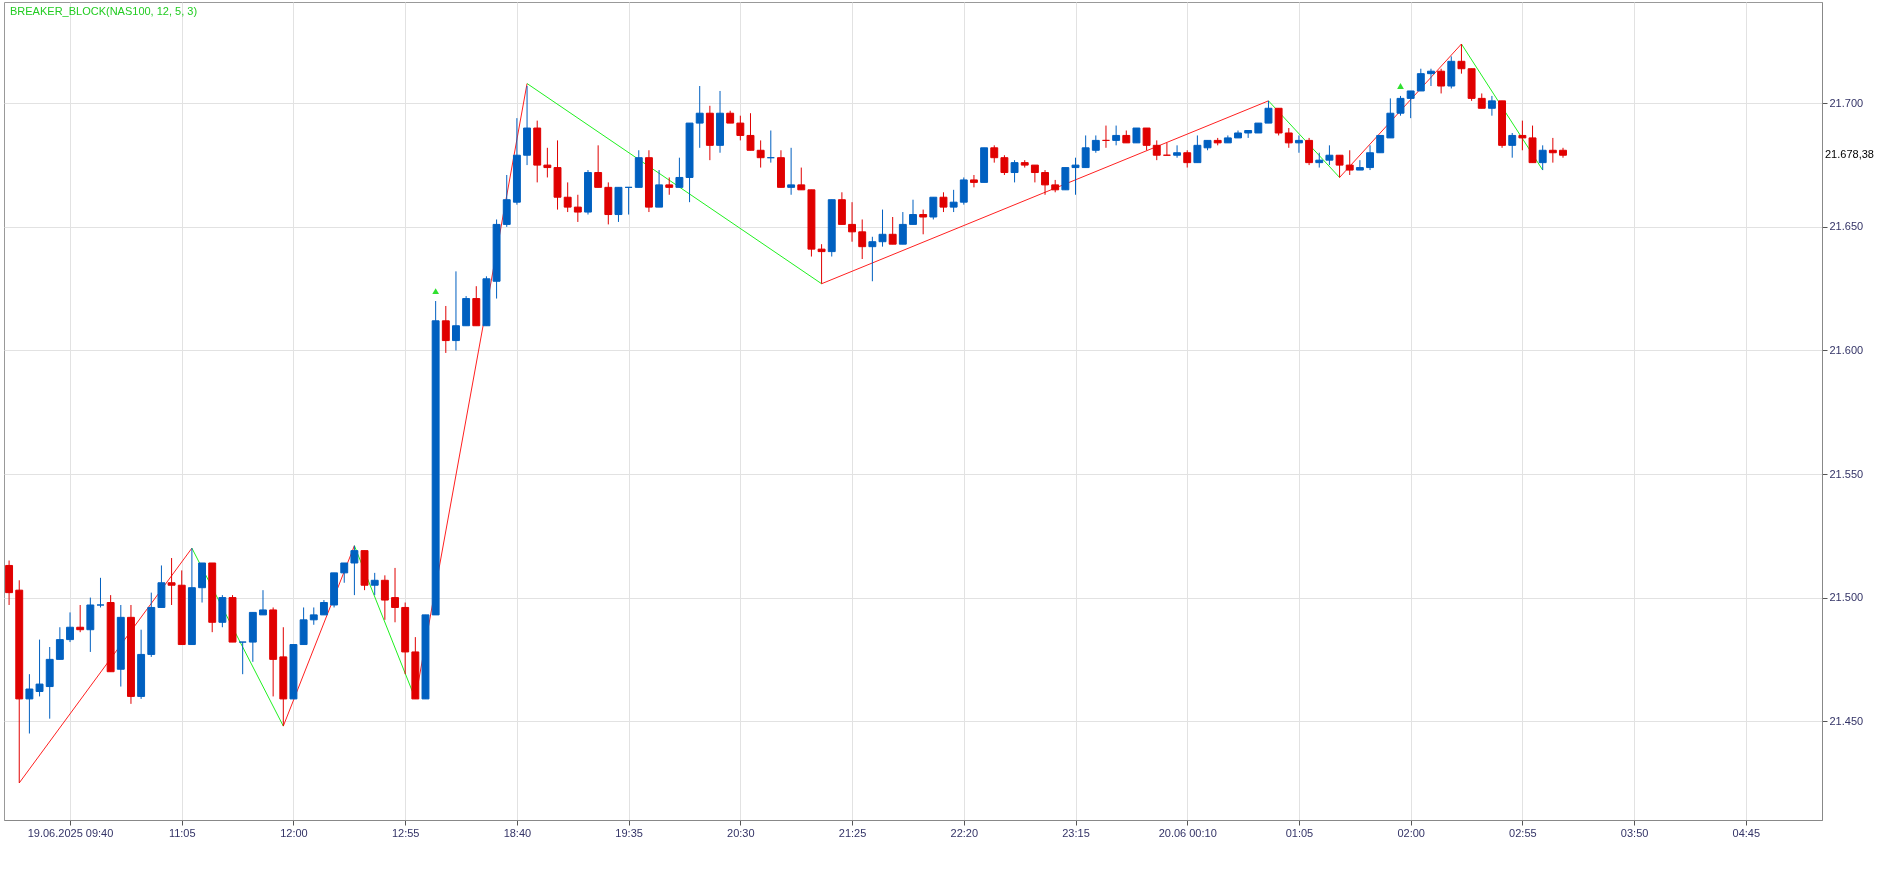 This screenshot has height=880, width=1899. I want to click on x-tick-label: 18:40, so click(517, 832).